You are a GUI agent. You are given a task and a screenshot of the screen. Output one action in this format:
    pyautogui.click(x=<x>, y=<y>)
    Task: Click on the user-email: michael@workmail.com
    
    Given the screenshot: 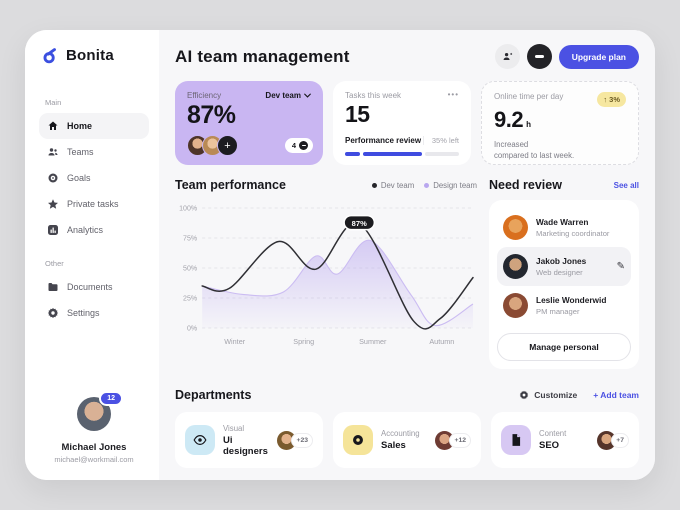 What is the action you would take?
    pyautogui.click(x=94, y=459)
    